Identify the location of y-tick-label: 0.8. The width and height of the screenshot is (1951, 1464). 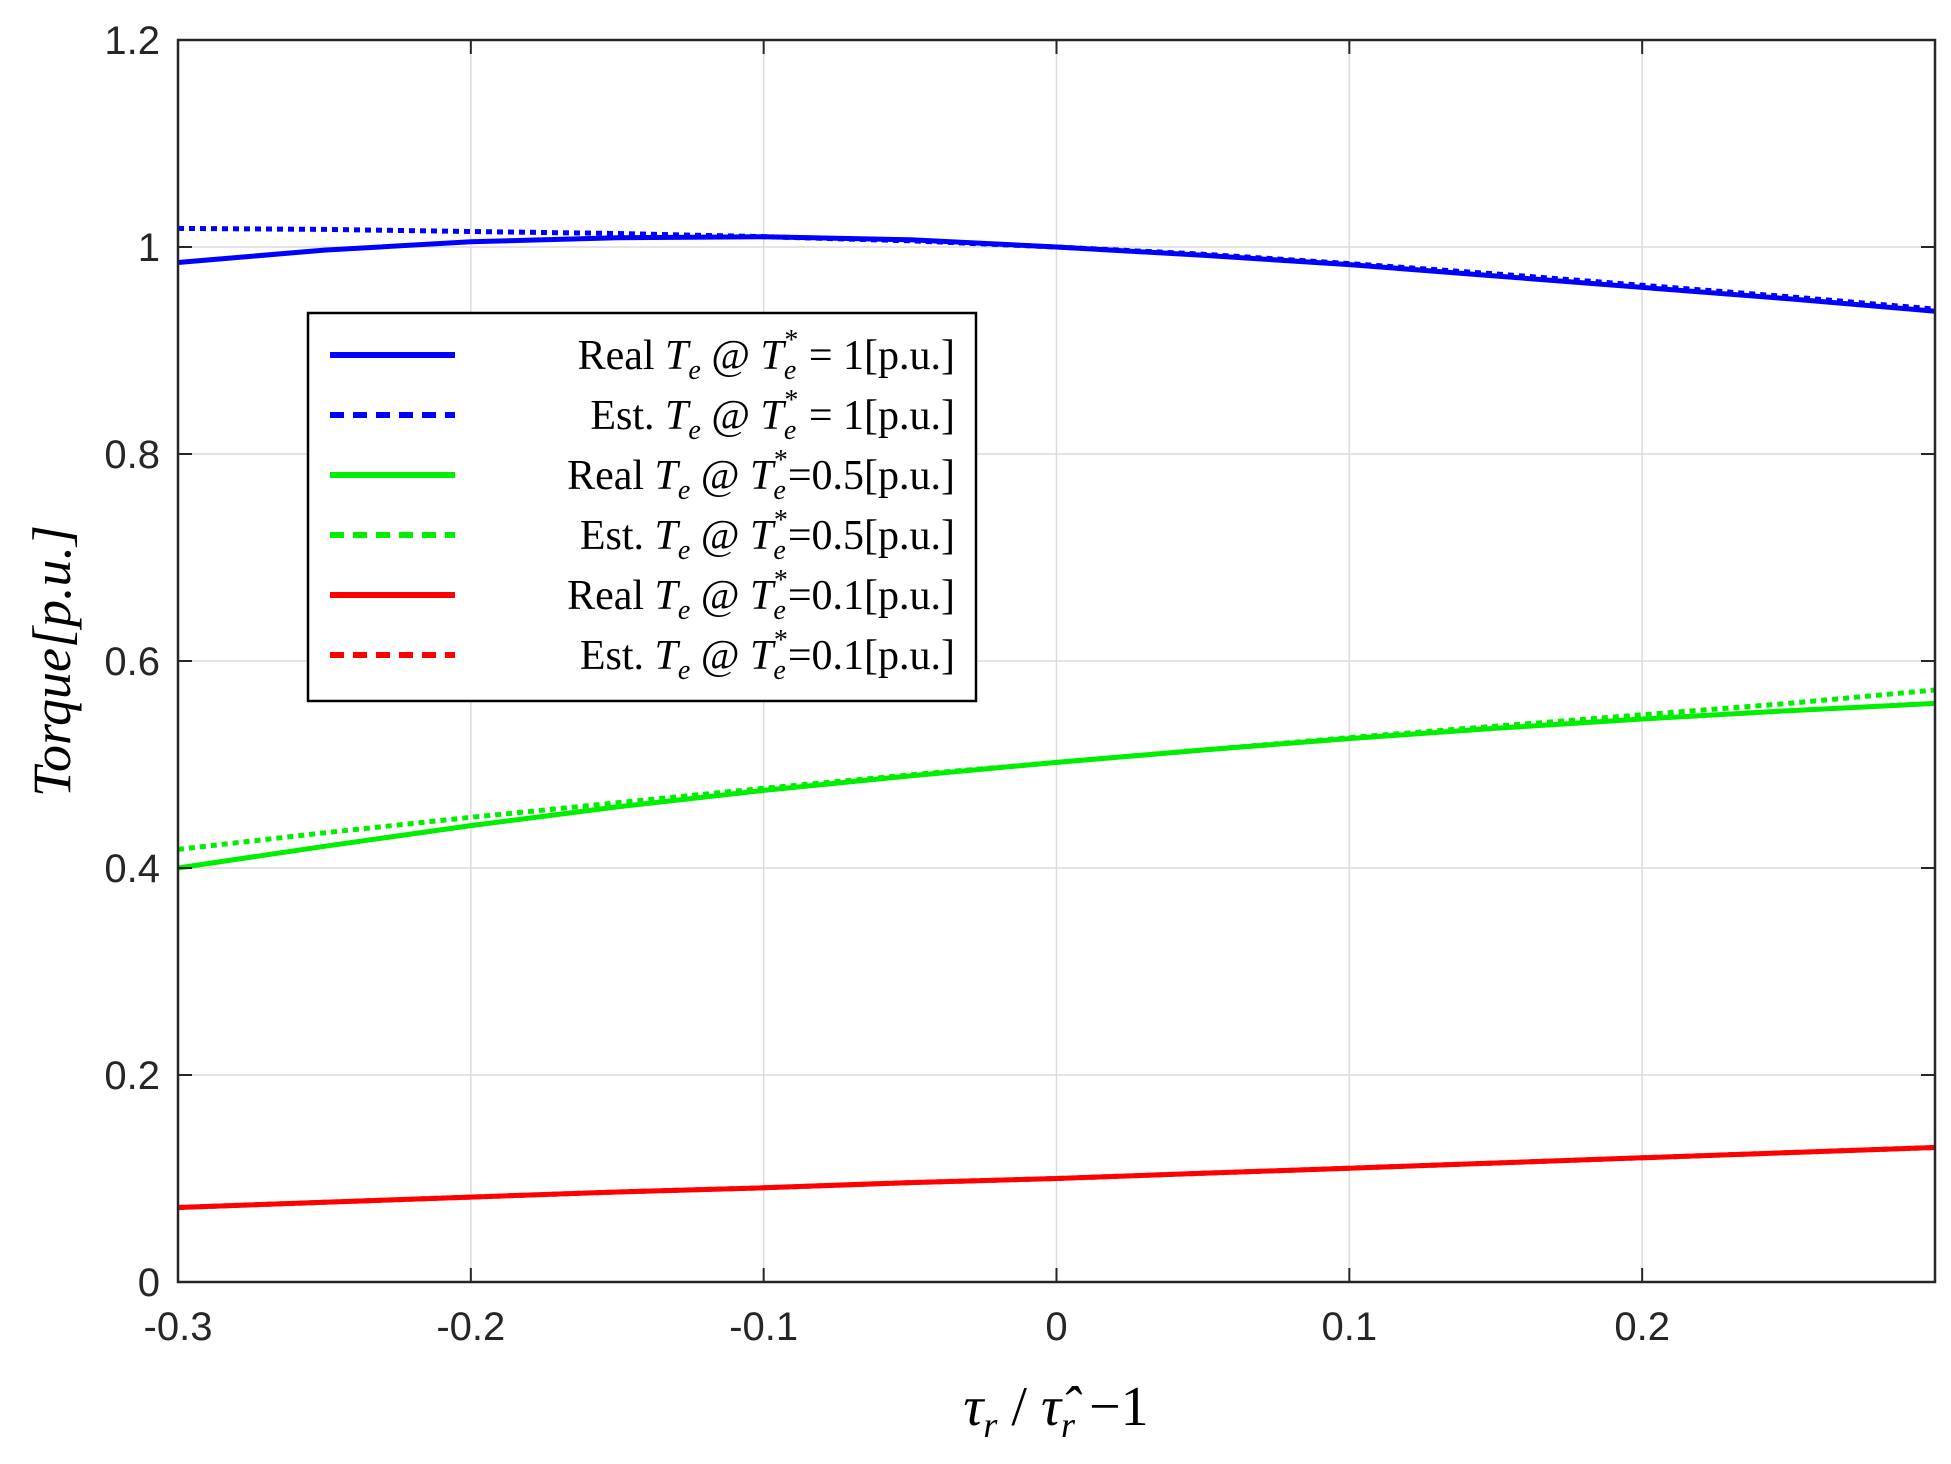
(132, 455).